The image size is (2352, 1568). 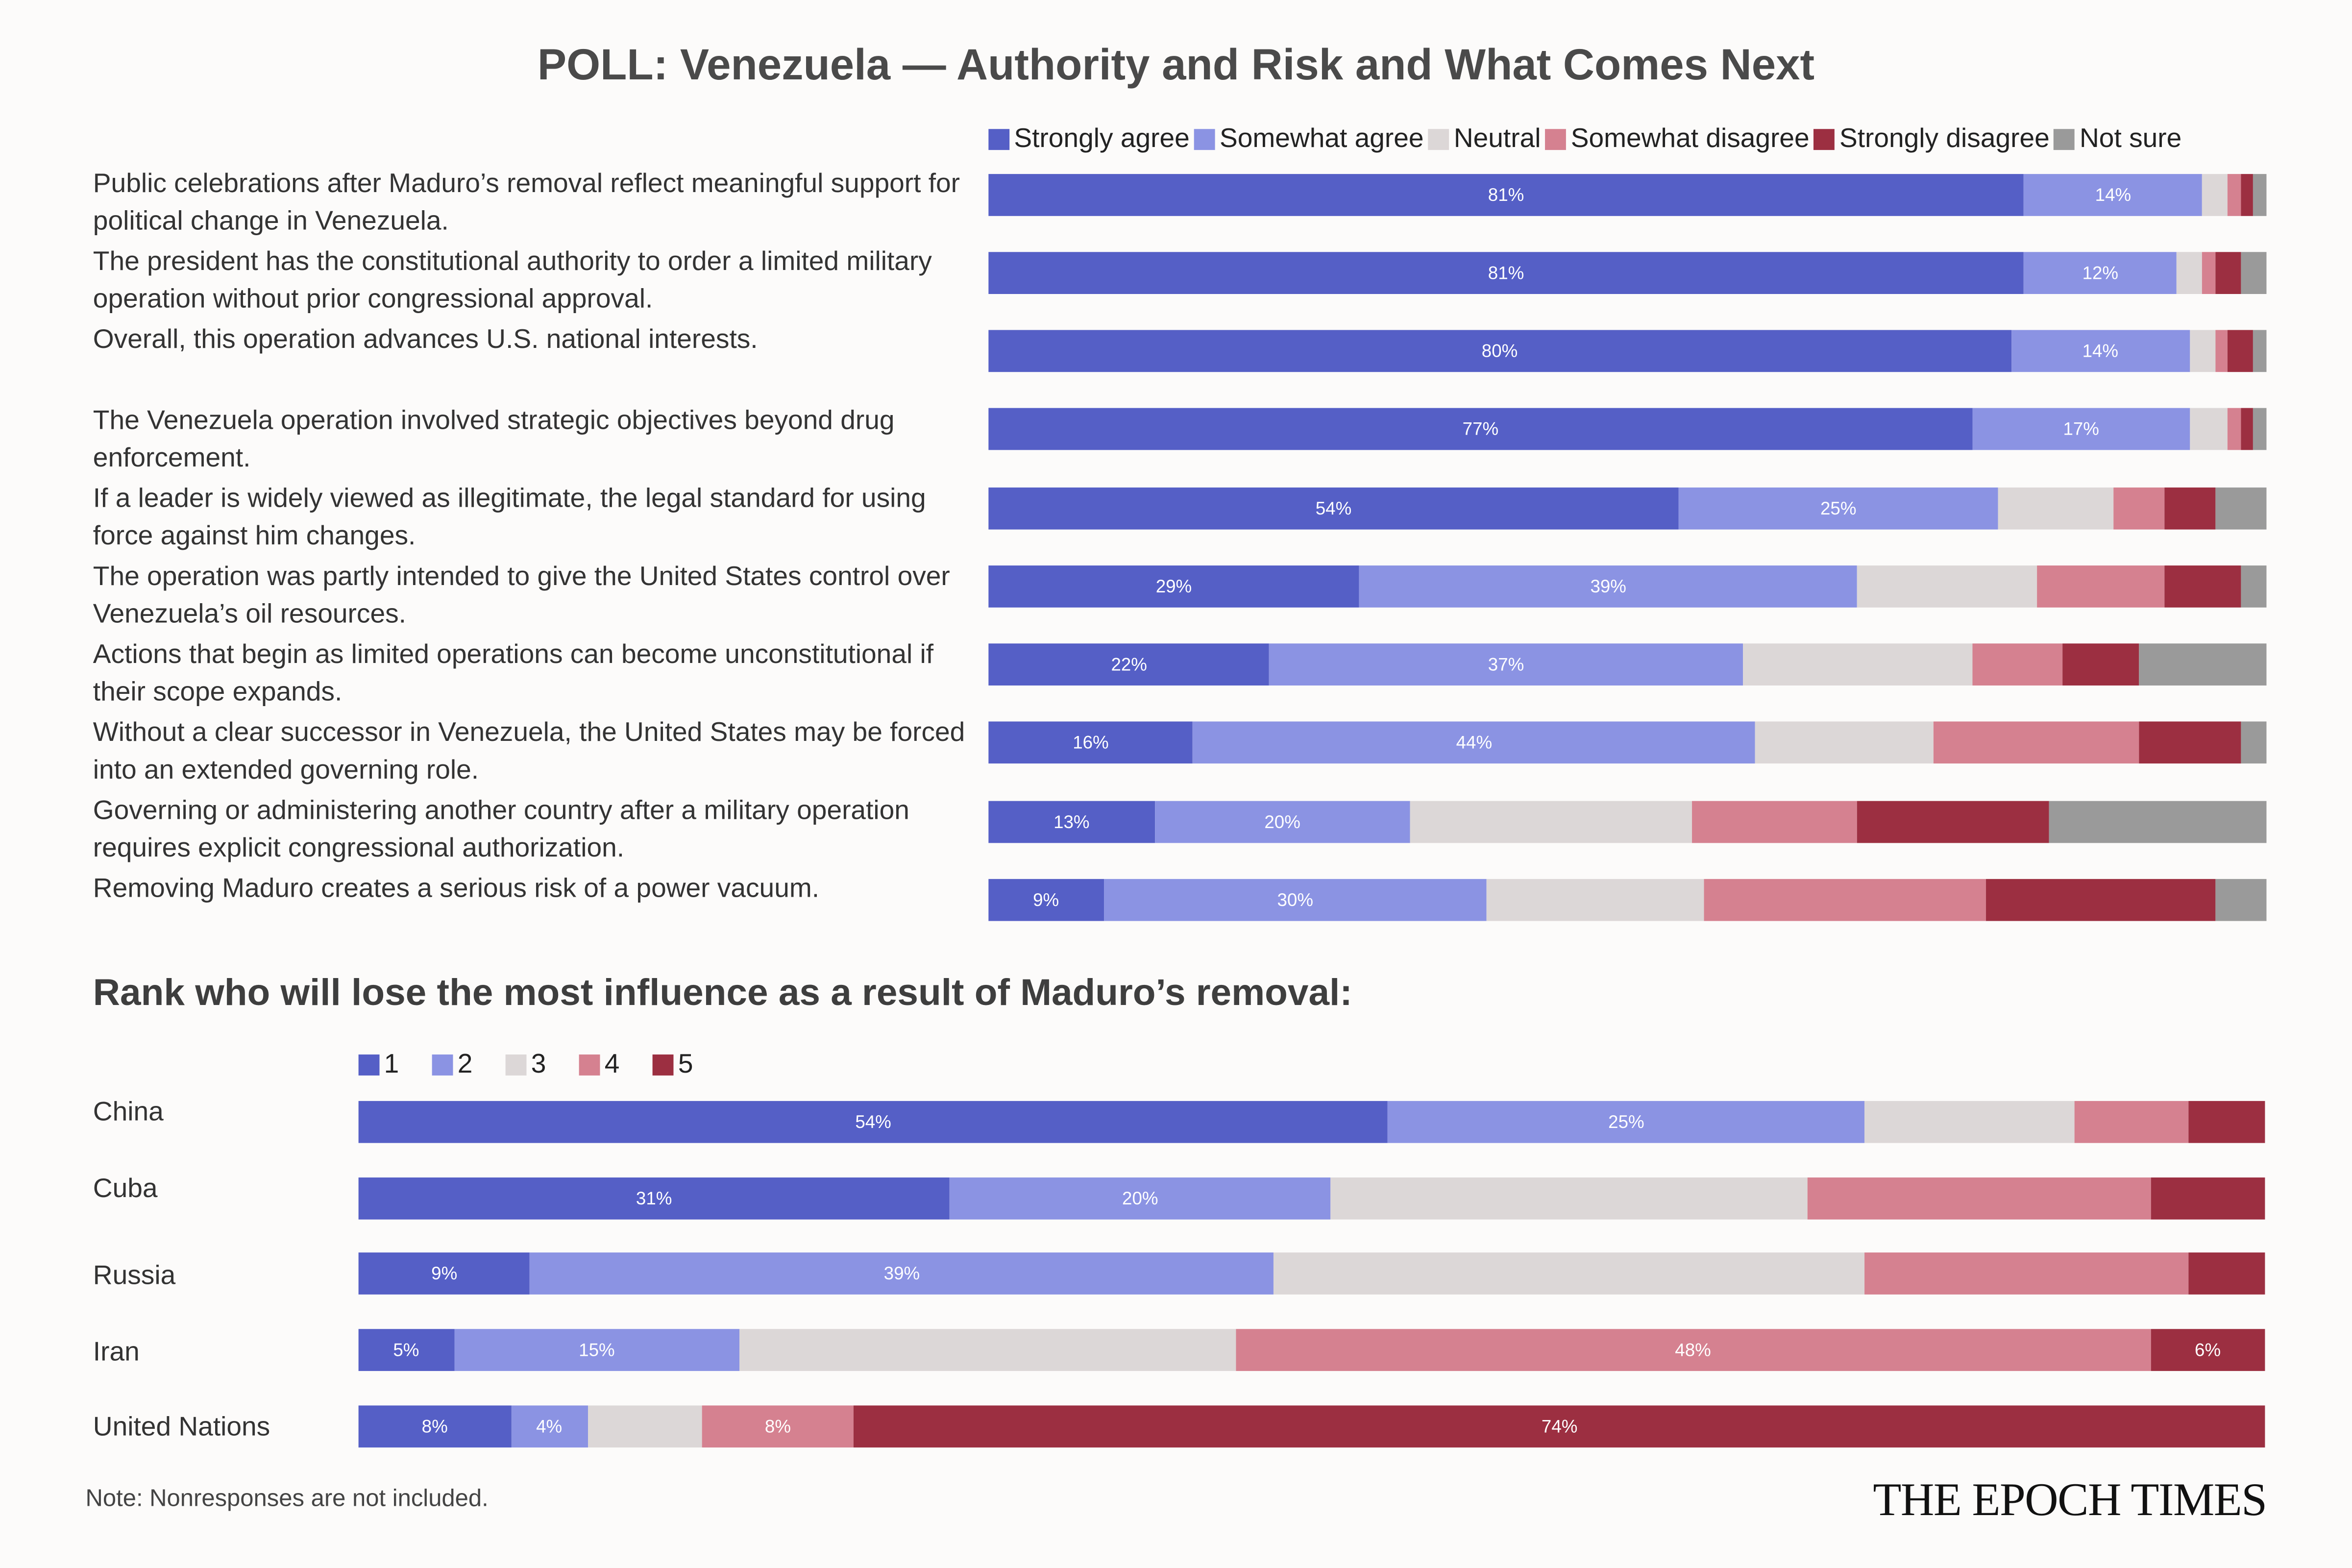 I want to click on bar-segment: 22%, so click(x=1129, y=664).